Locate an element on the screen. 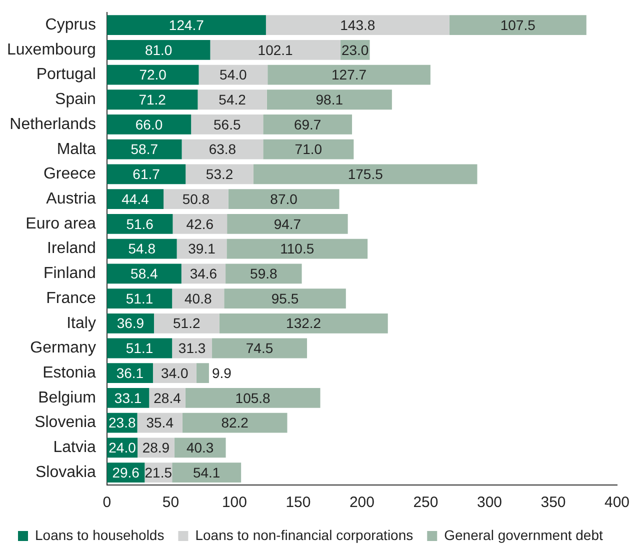 This screenshot has height=553, width=637. data-label: 175.5 is located at coordinates (366, 174).